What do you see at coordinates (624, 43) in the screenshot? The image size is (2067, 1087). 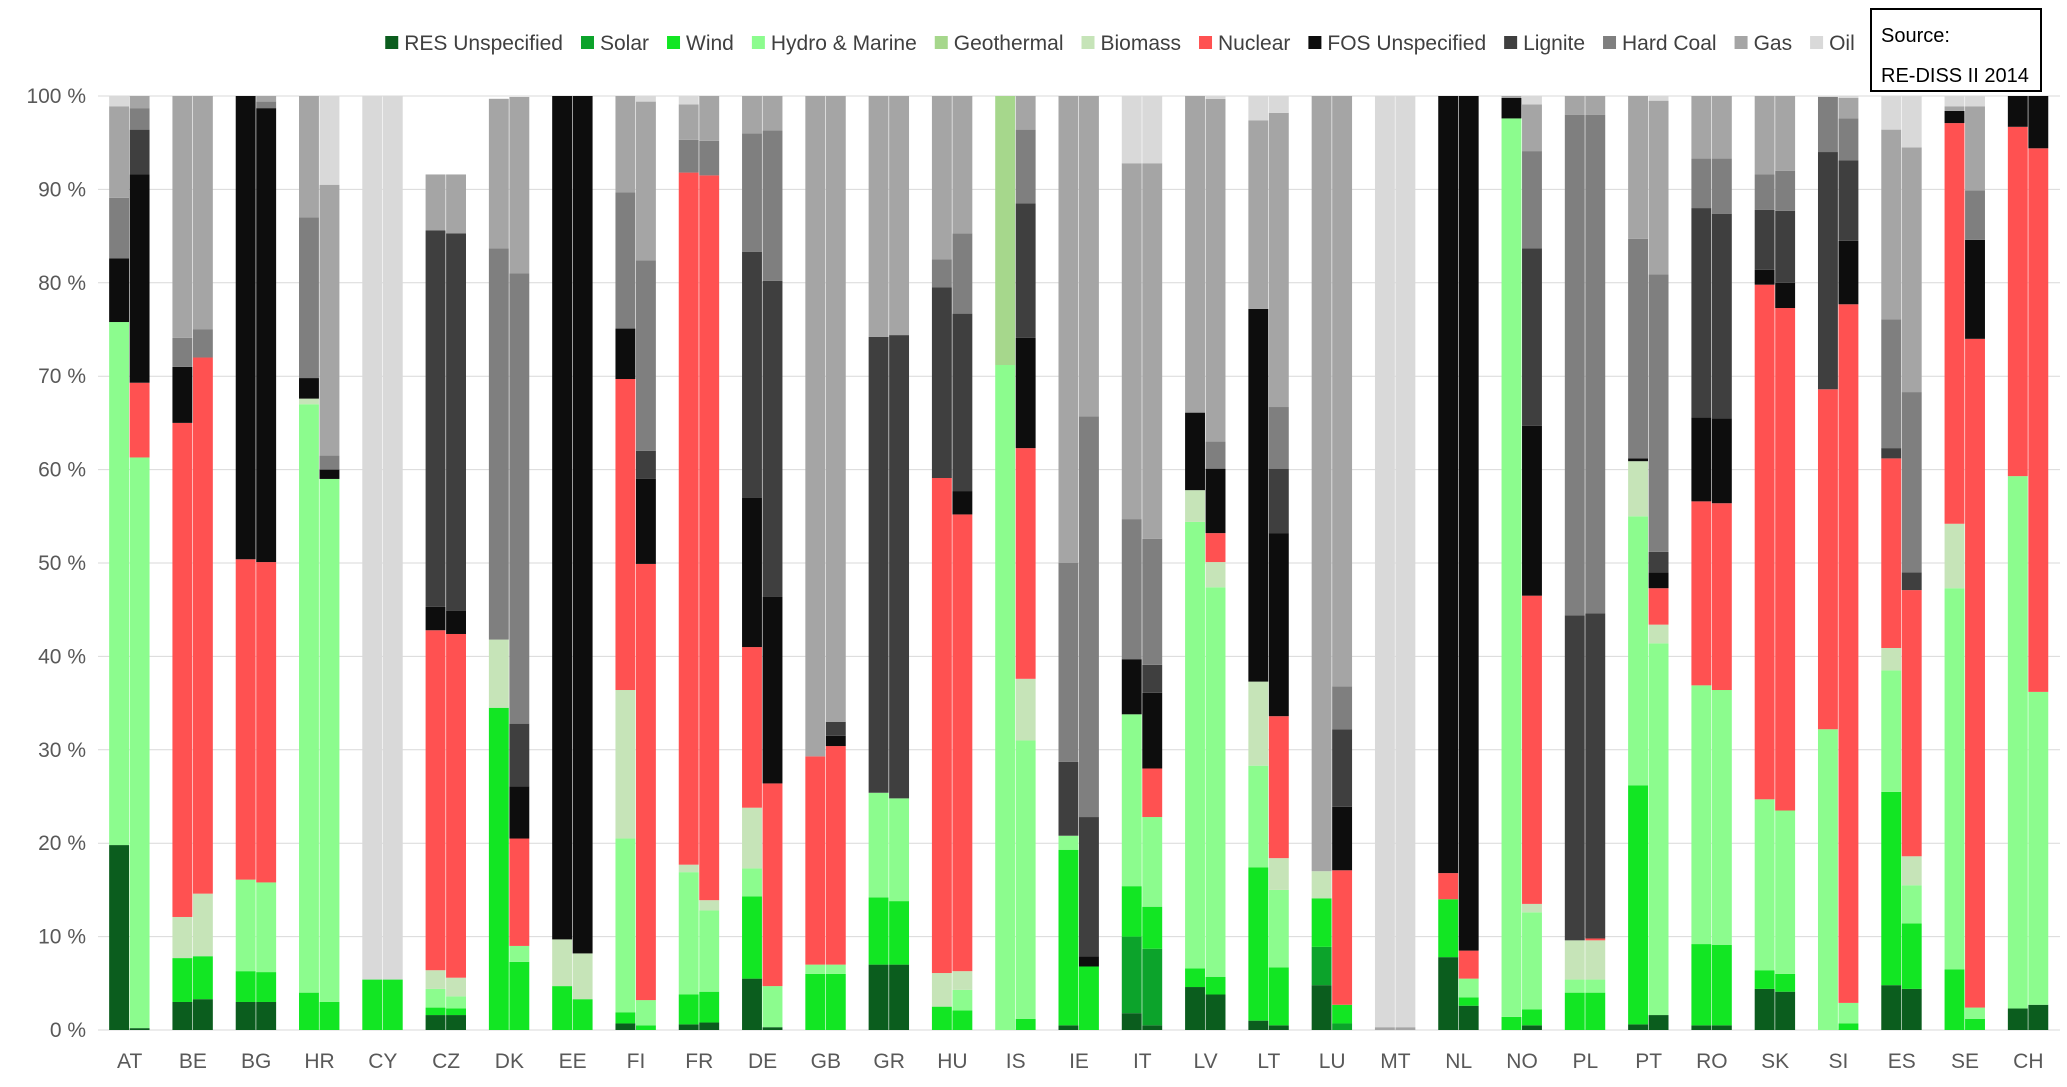 I see `legend-label: Solar` at bounding box center [624, 43].